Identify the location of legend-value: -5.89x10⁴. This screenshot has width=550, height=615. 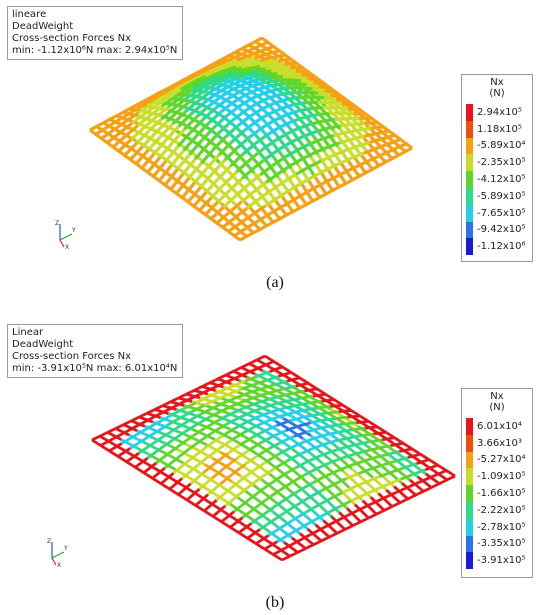
(501, 146).